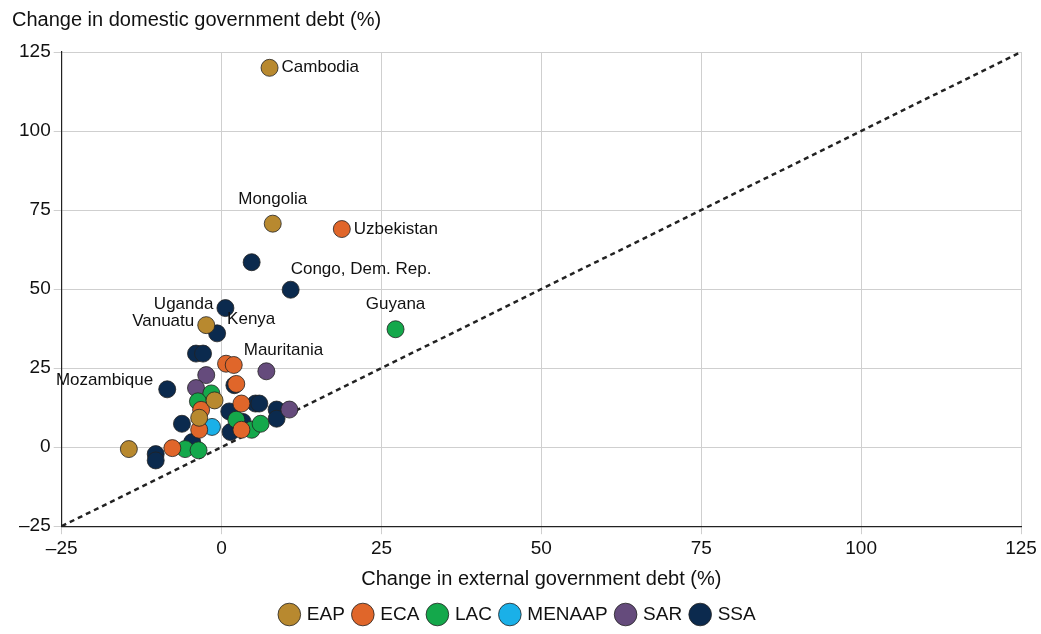 Image resolution: width=1041 pixels, height=634 pixels. What do you see at coordinates (400, 613) in the screenshot?
I see `legend-label: ECA` at bounding box center [400, 613].